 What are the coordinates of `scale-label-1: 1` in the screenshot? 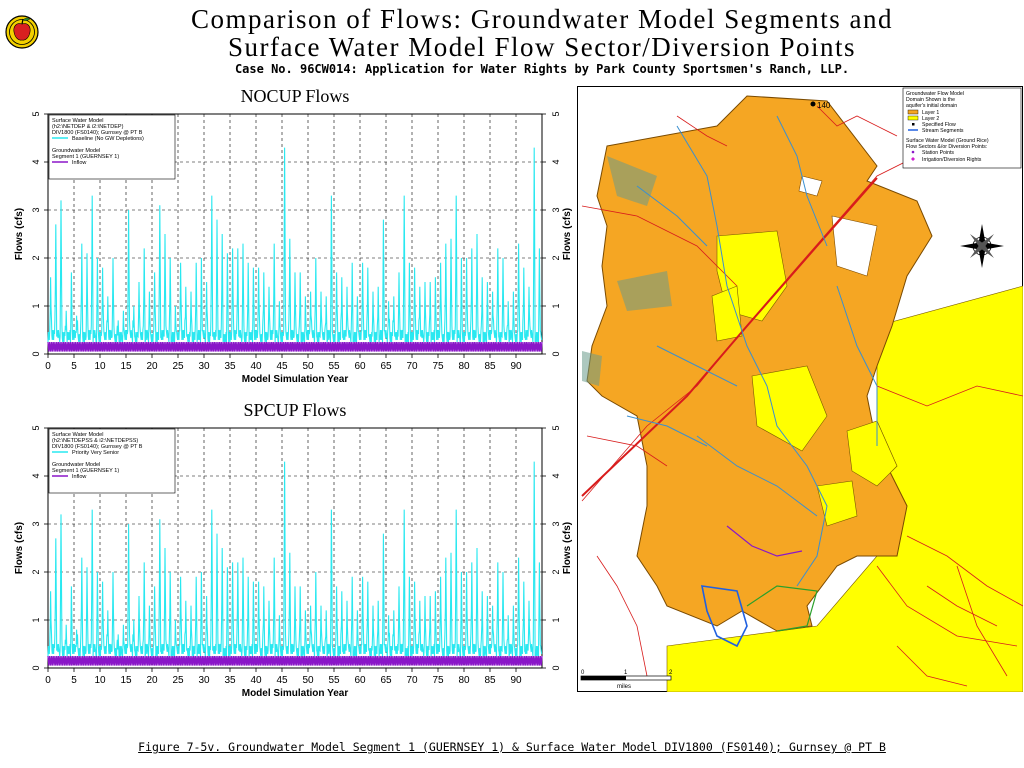 It's located at (626, 673).